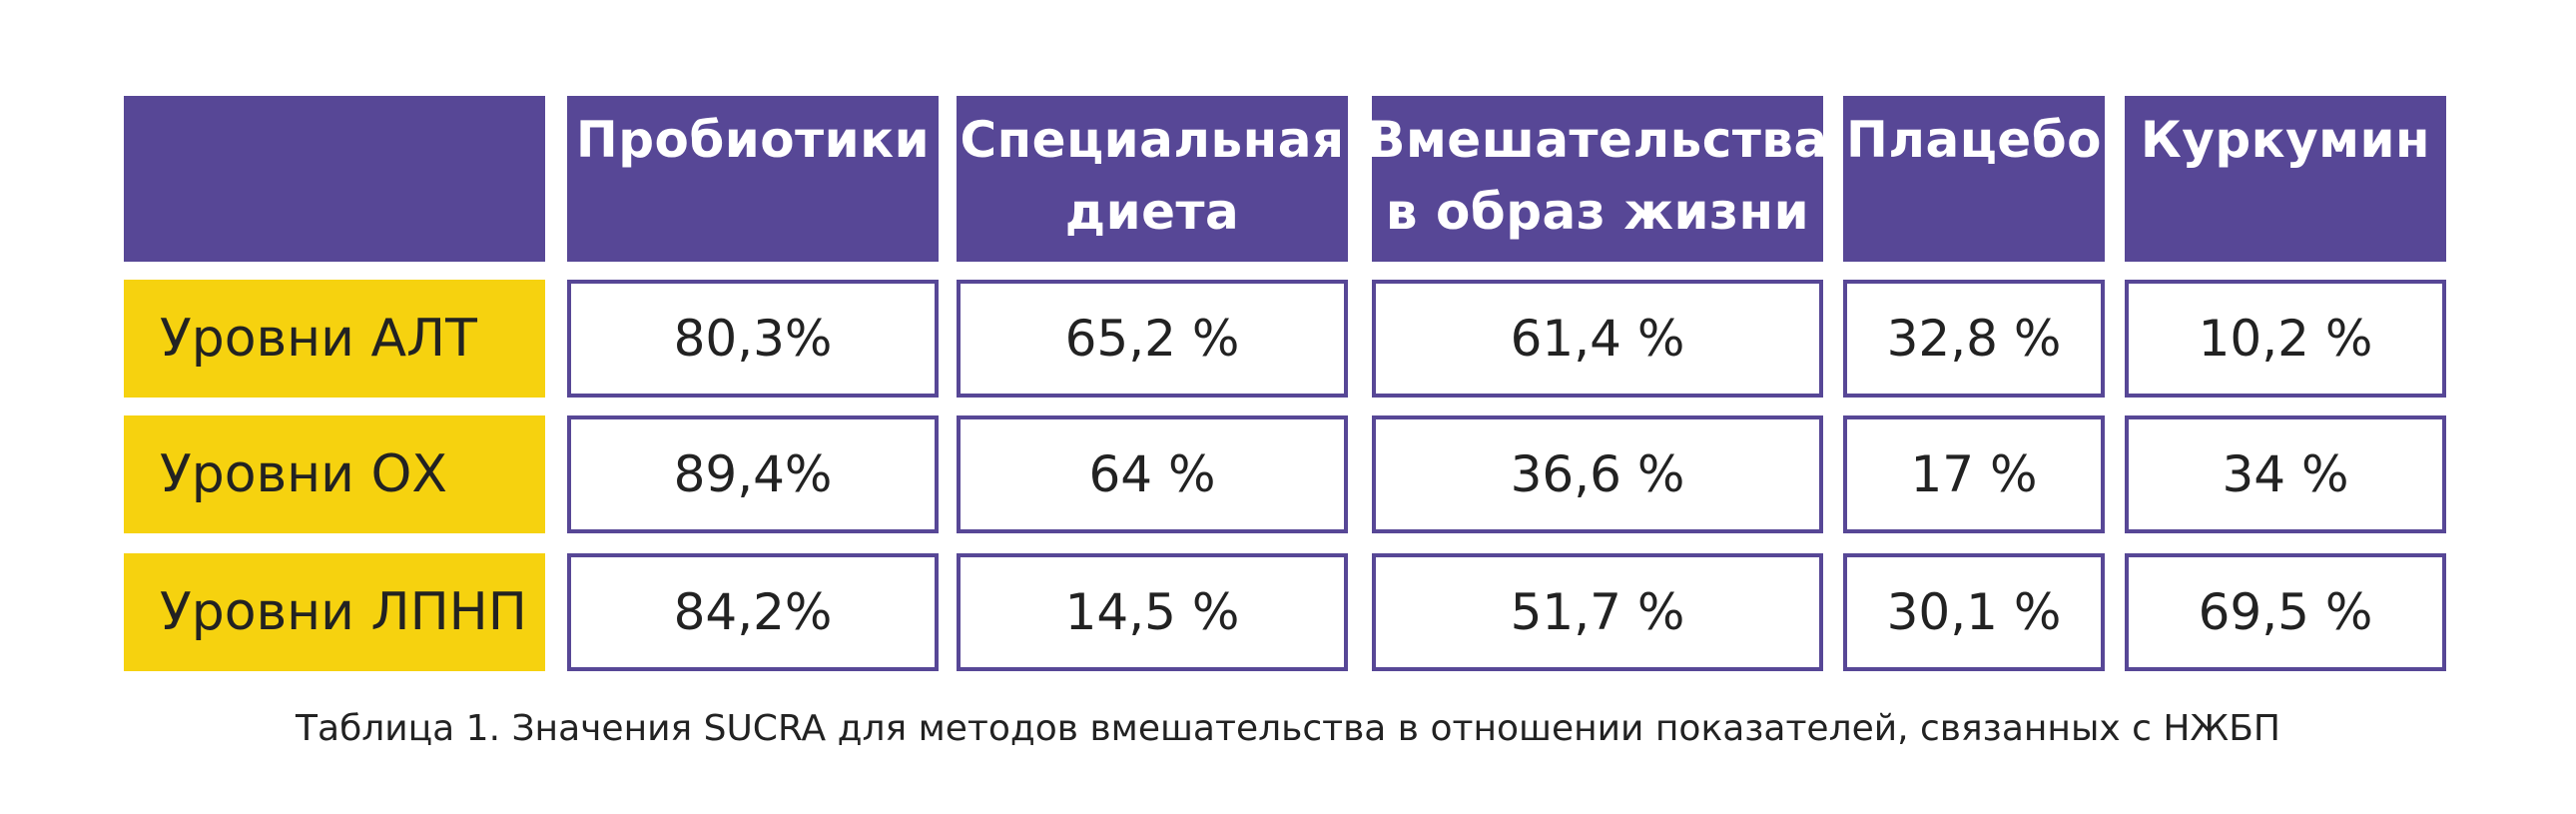  Describe the element at coordinates (753, 474) in the screenshot. I see `table-cell: 89,4%` at that location.